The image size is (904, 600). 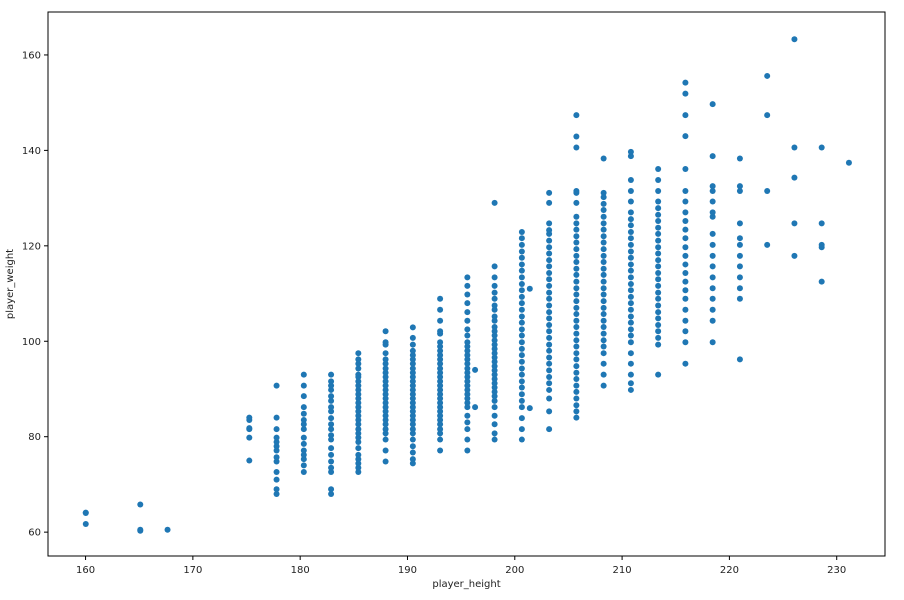 I want to click on y-axis-label: player_weight, so click(x=10, y=284).